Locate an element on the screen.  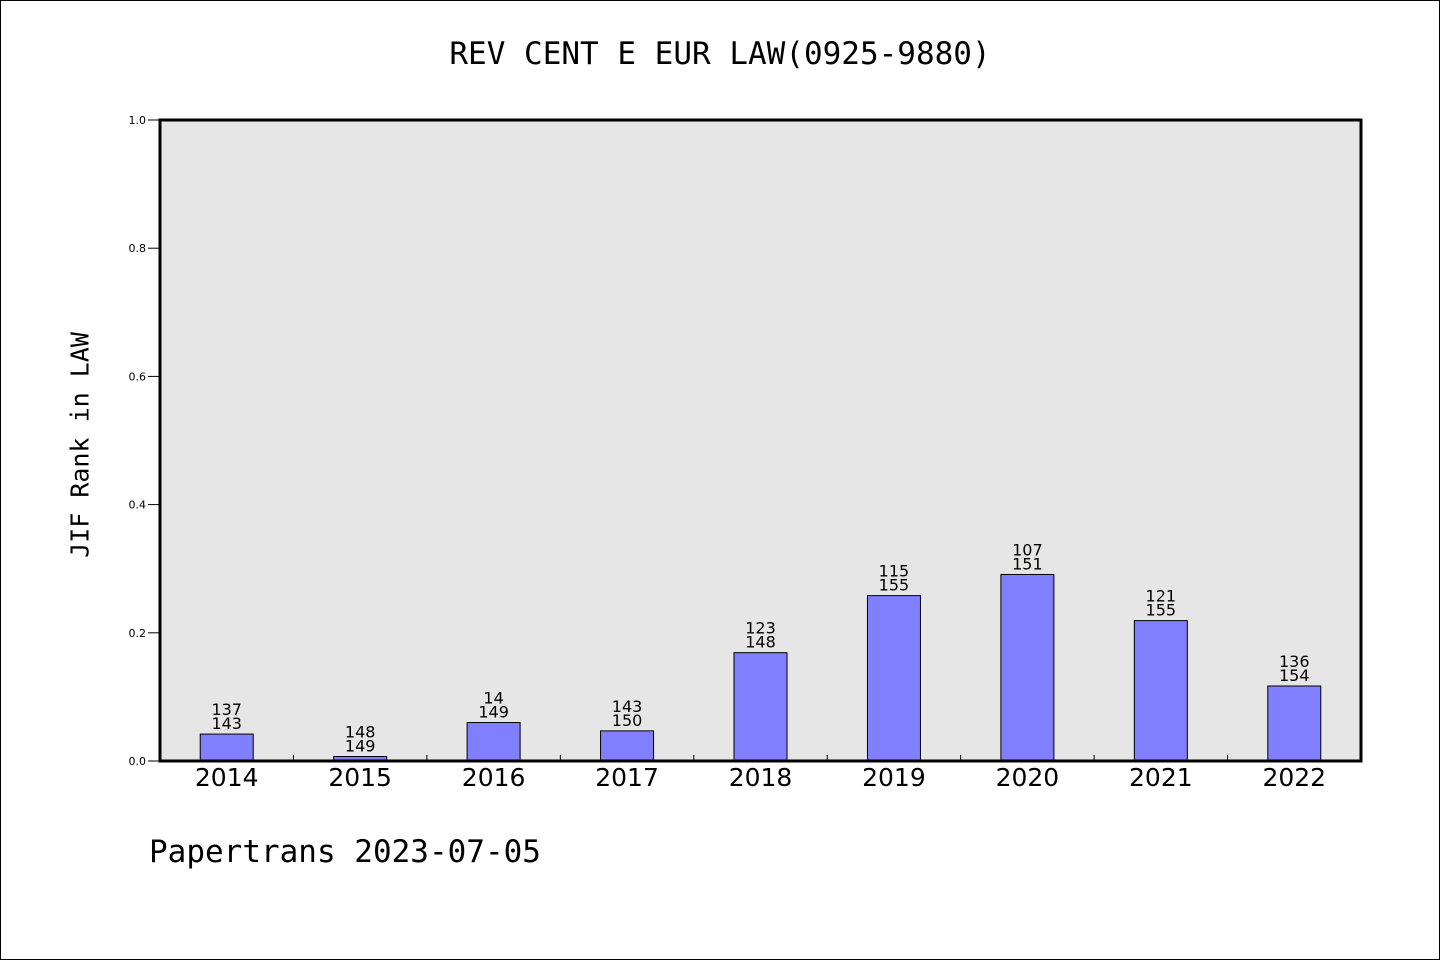
x-tick-label: 2020 is located at coordinates (1028, 777).